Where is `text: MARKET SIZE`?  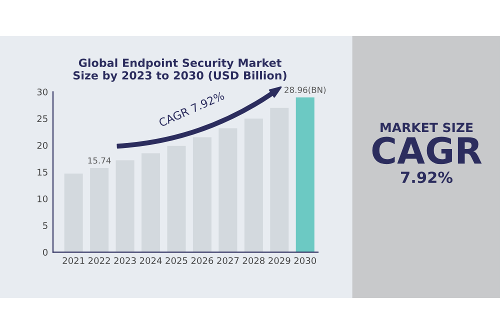 text: MARKET SIZE is located at coordinates (426, 127).